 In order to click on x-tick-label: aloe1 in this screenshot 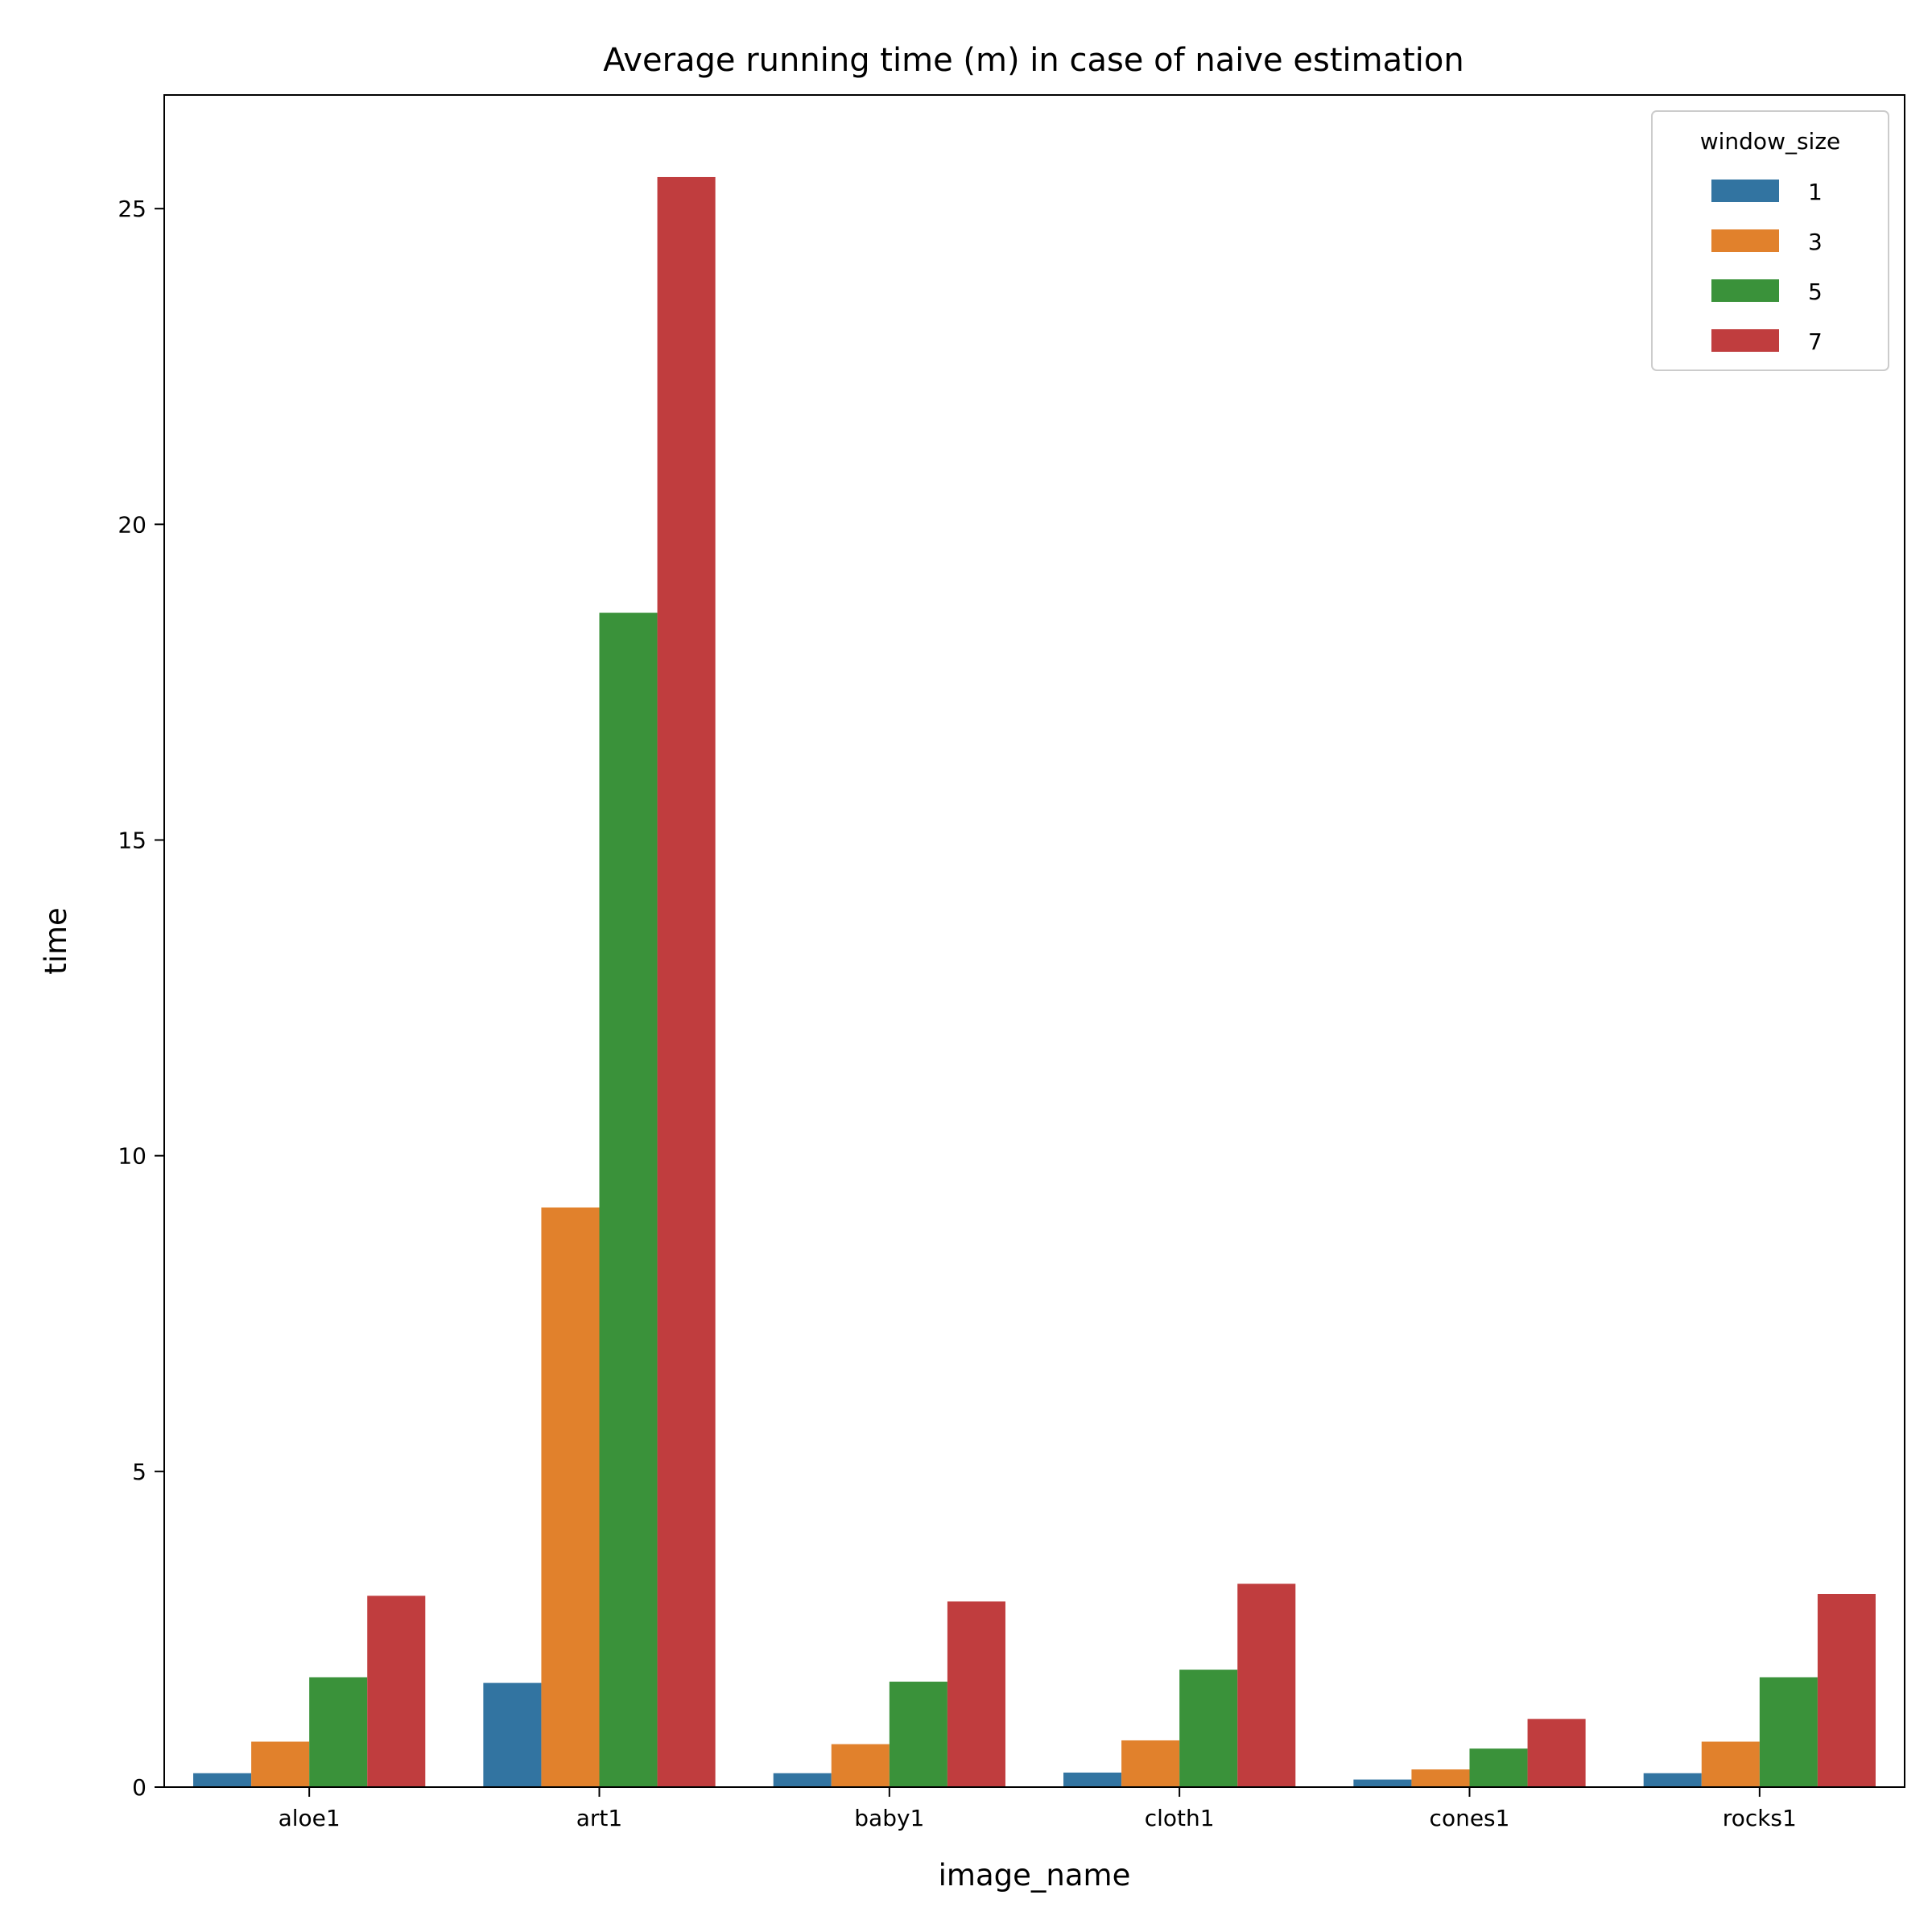, I will do `click(310, 1818)`.